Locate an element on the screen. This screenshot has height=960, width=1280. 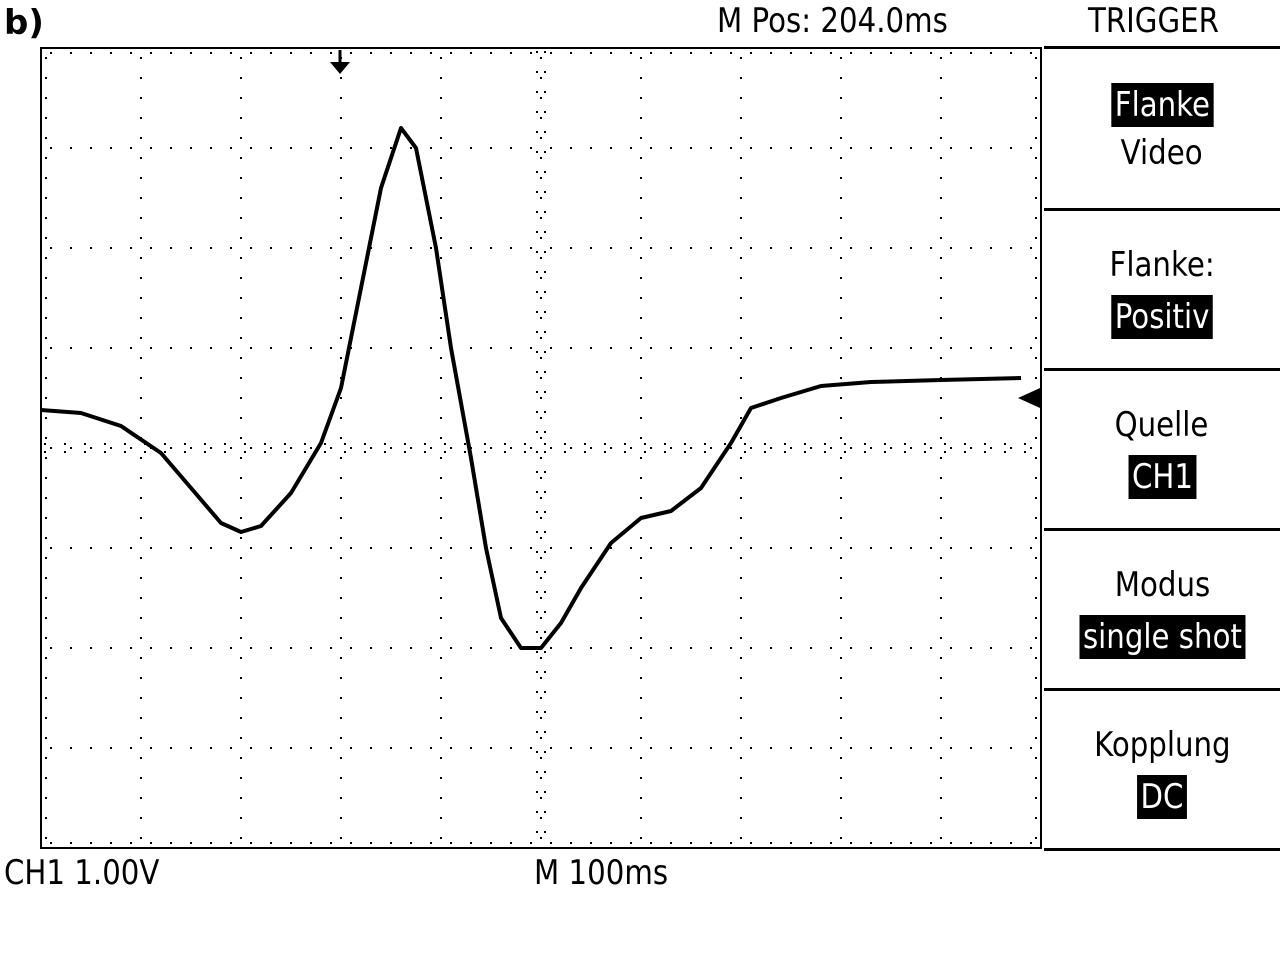
menu-item-mode: Modus single shot is located at coordinates (1162, 610).